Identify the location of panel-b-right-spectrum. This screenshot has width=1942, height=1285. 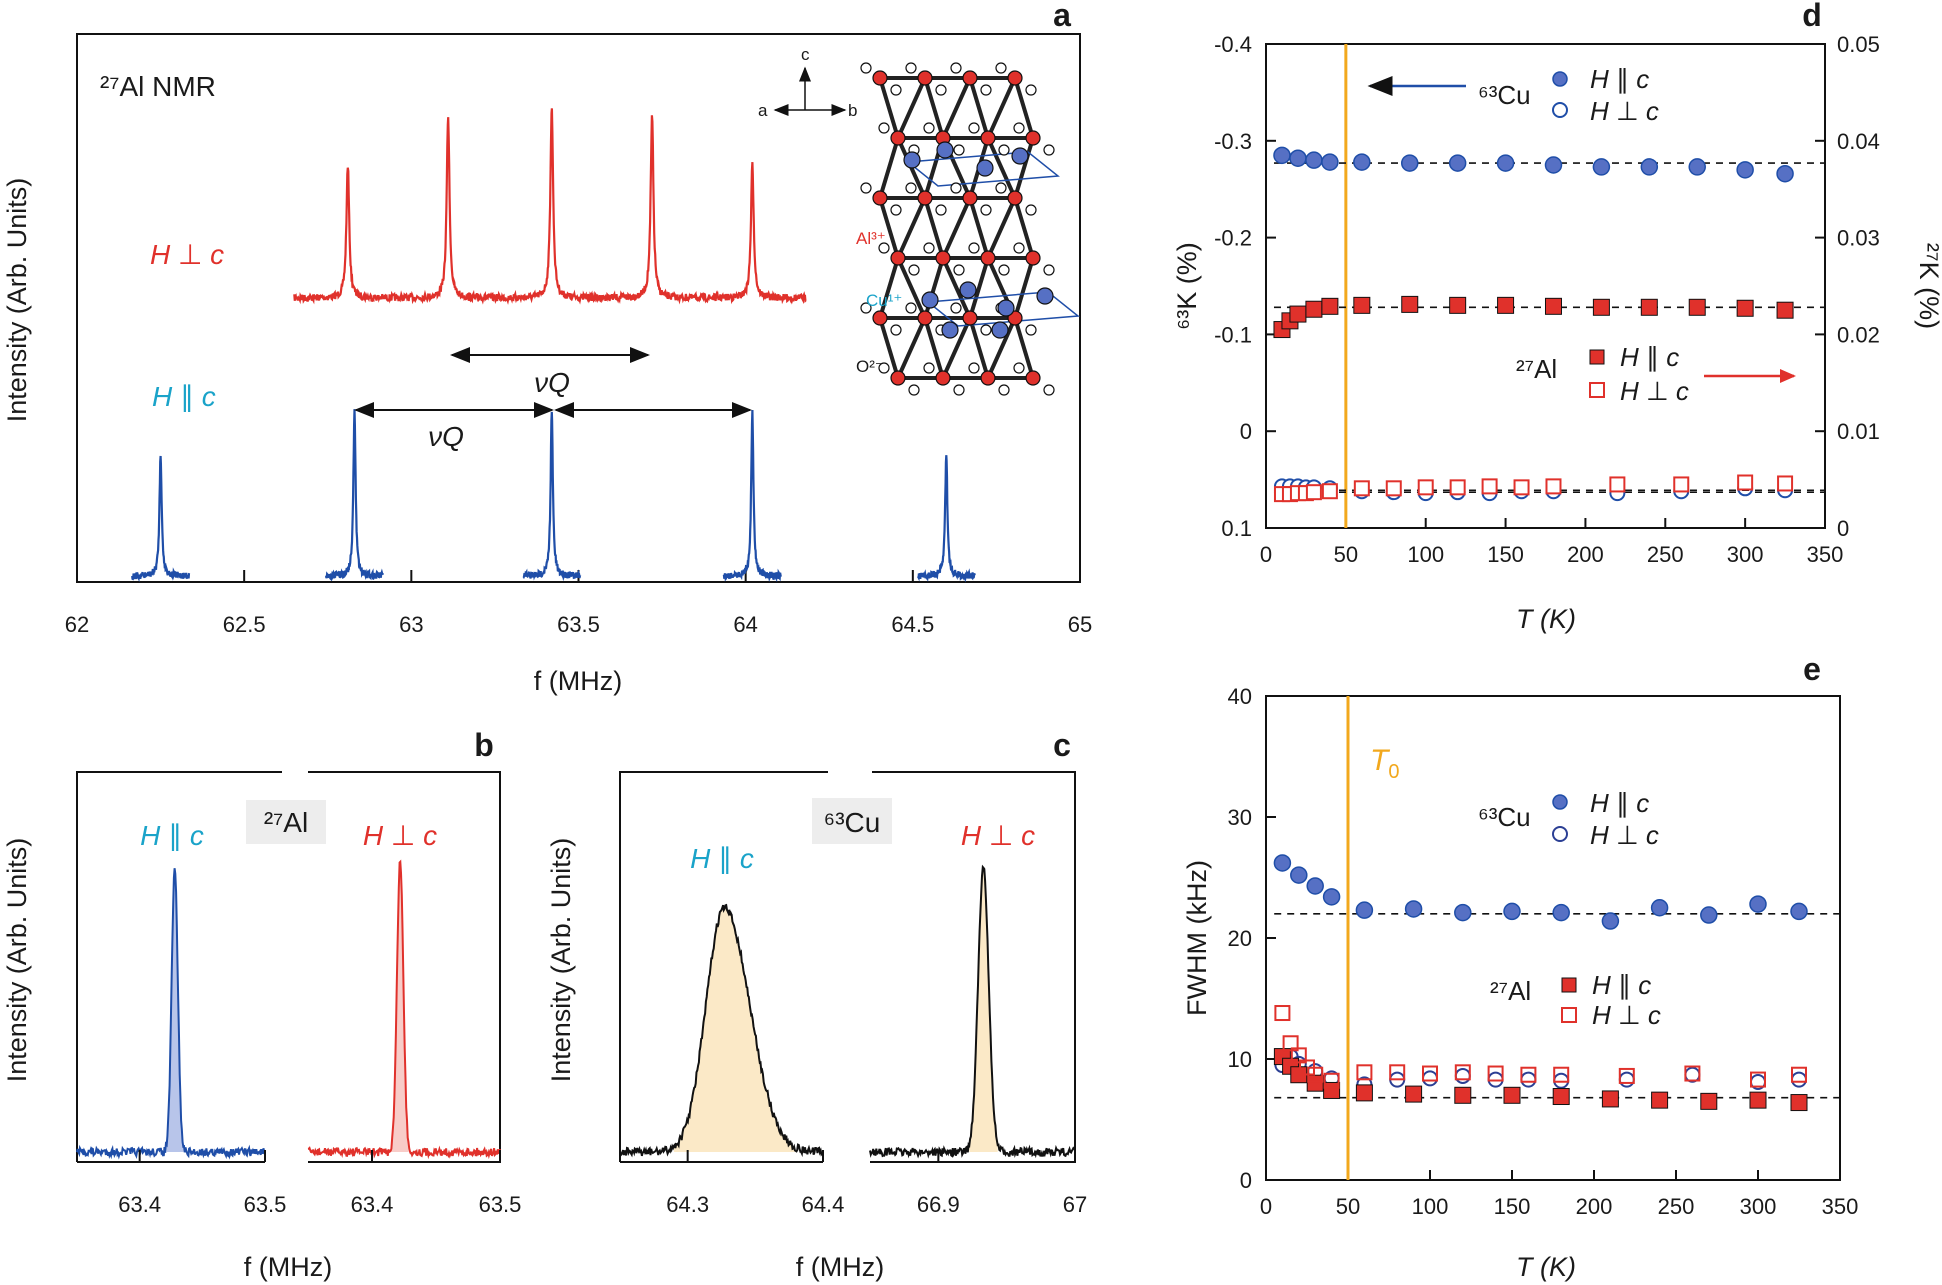
(404, 1009).